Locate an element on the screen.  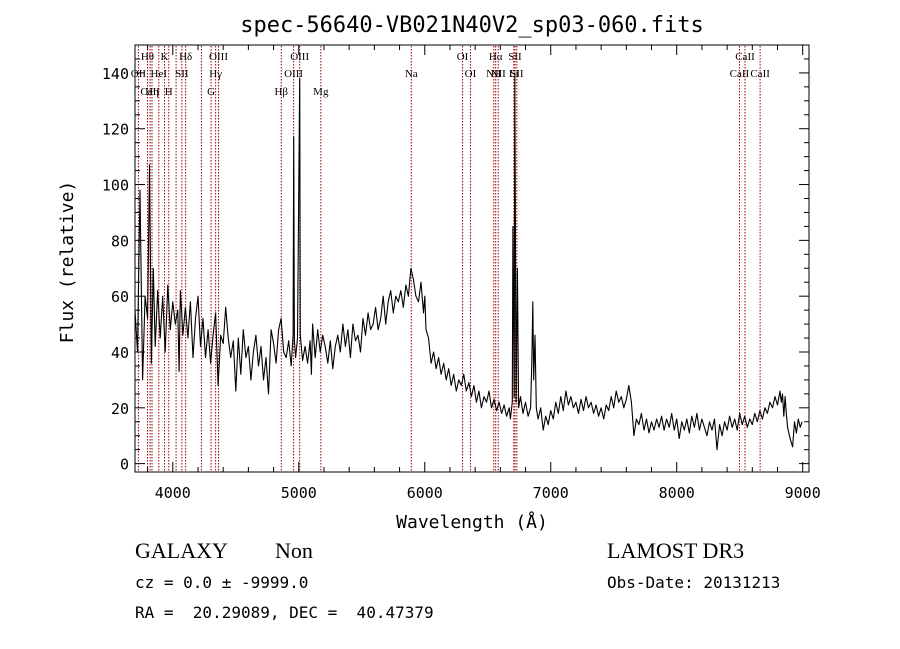
object-class: GALAXY is located at coordinates (181, 550).